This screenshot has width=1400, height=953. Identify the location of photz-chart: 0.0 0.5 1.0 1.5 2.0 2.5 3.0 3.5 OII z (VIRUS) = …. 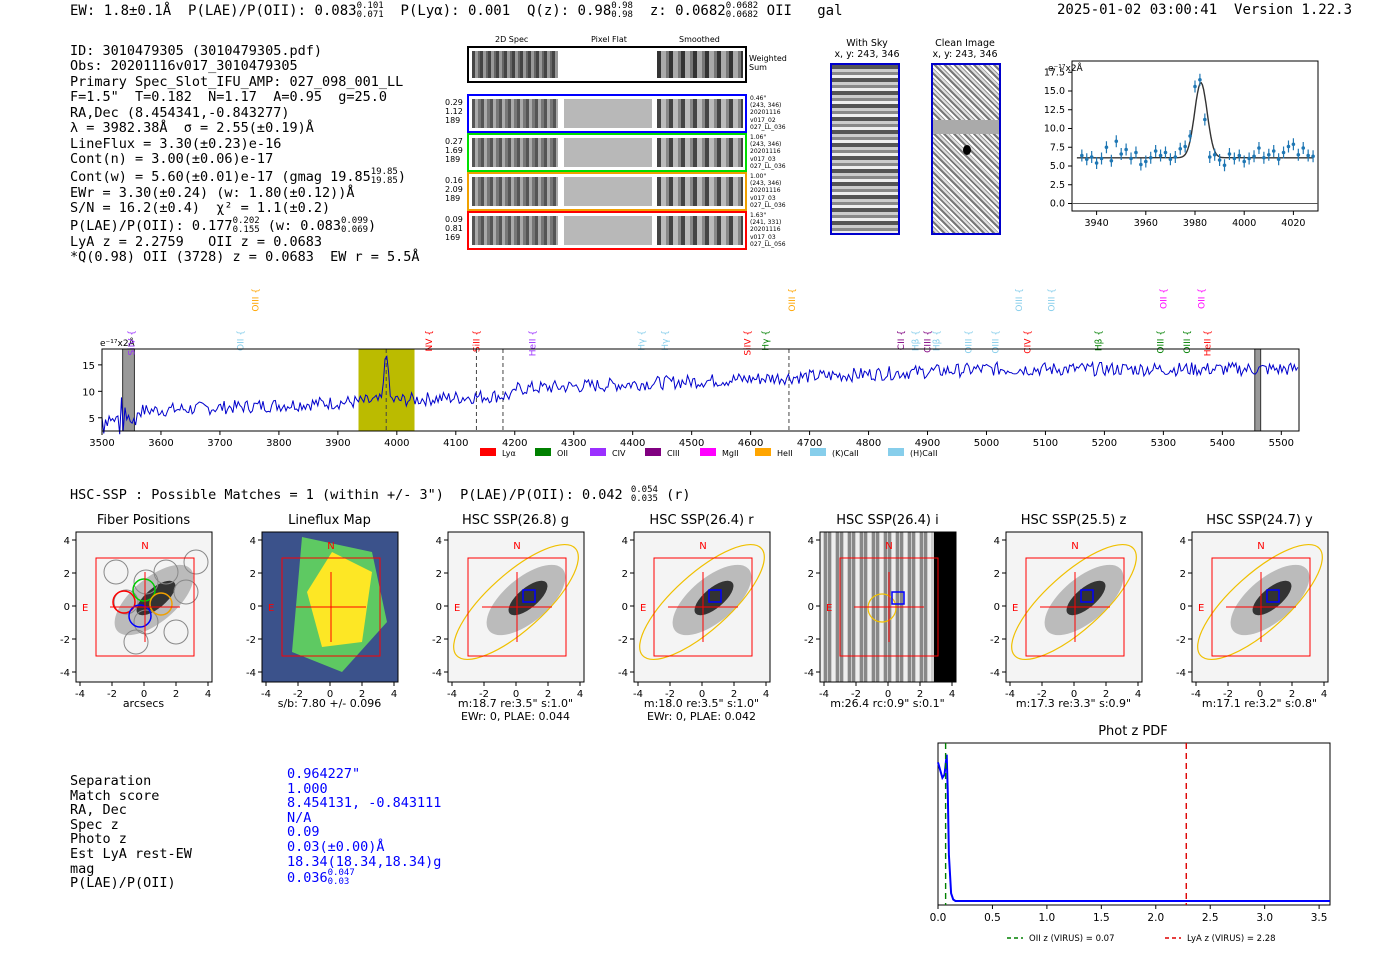
(1130, 843).